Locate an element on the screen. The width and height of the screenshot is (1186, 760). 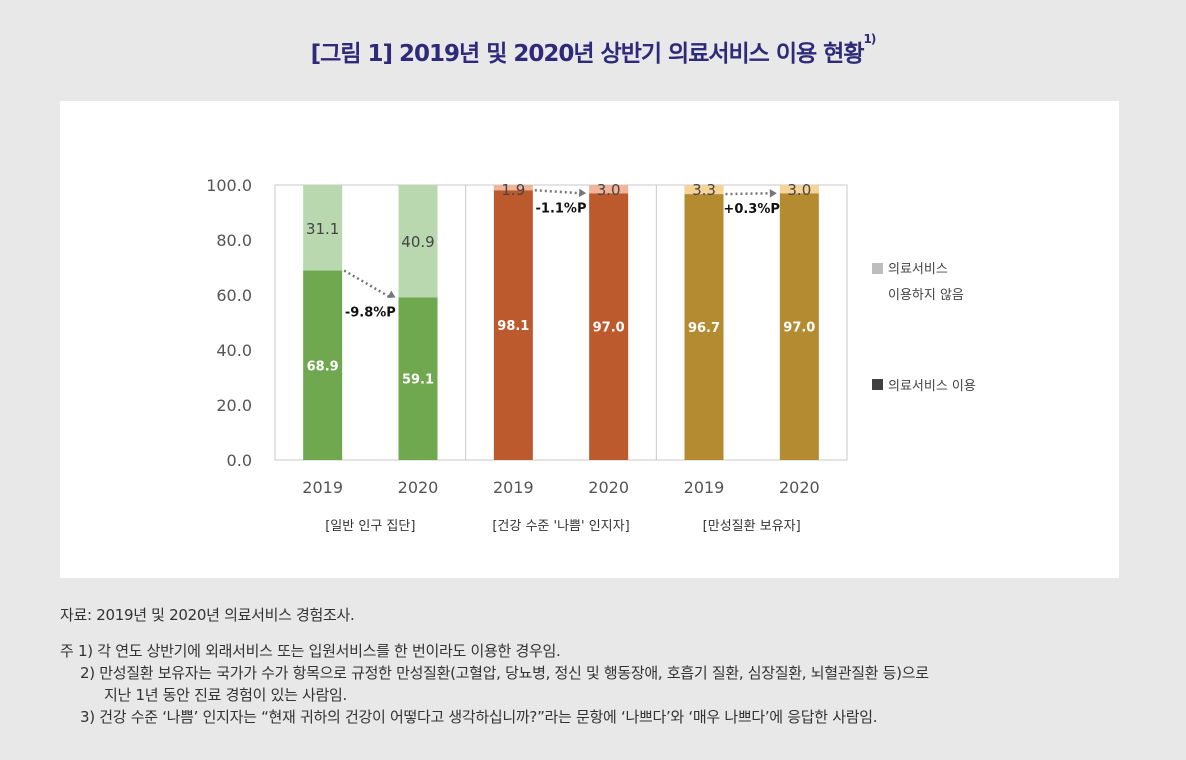
data-label-use: 68.9 is located at coordinates (323, 366).